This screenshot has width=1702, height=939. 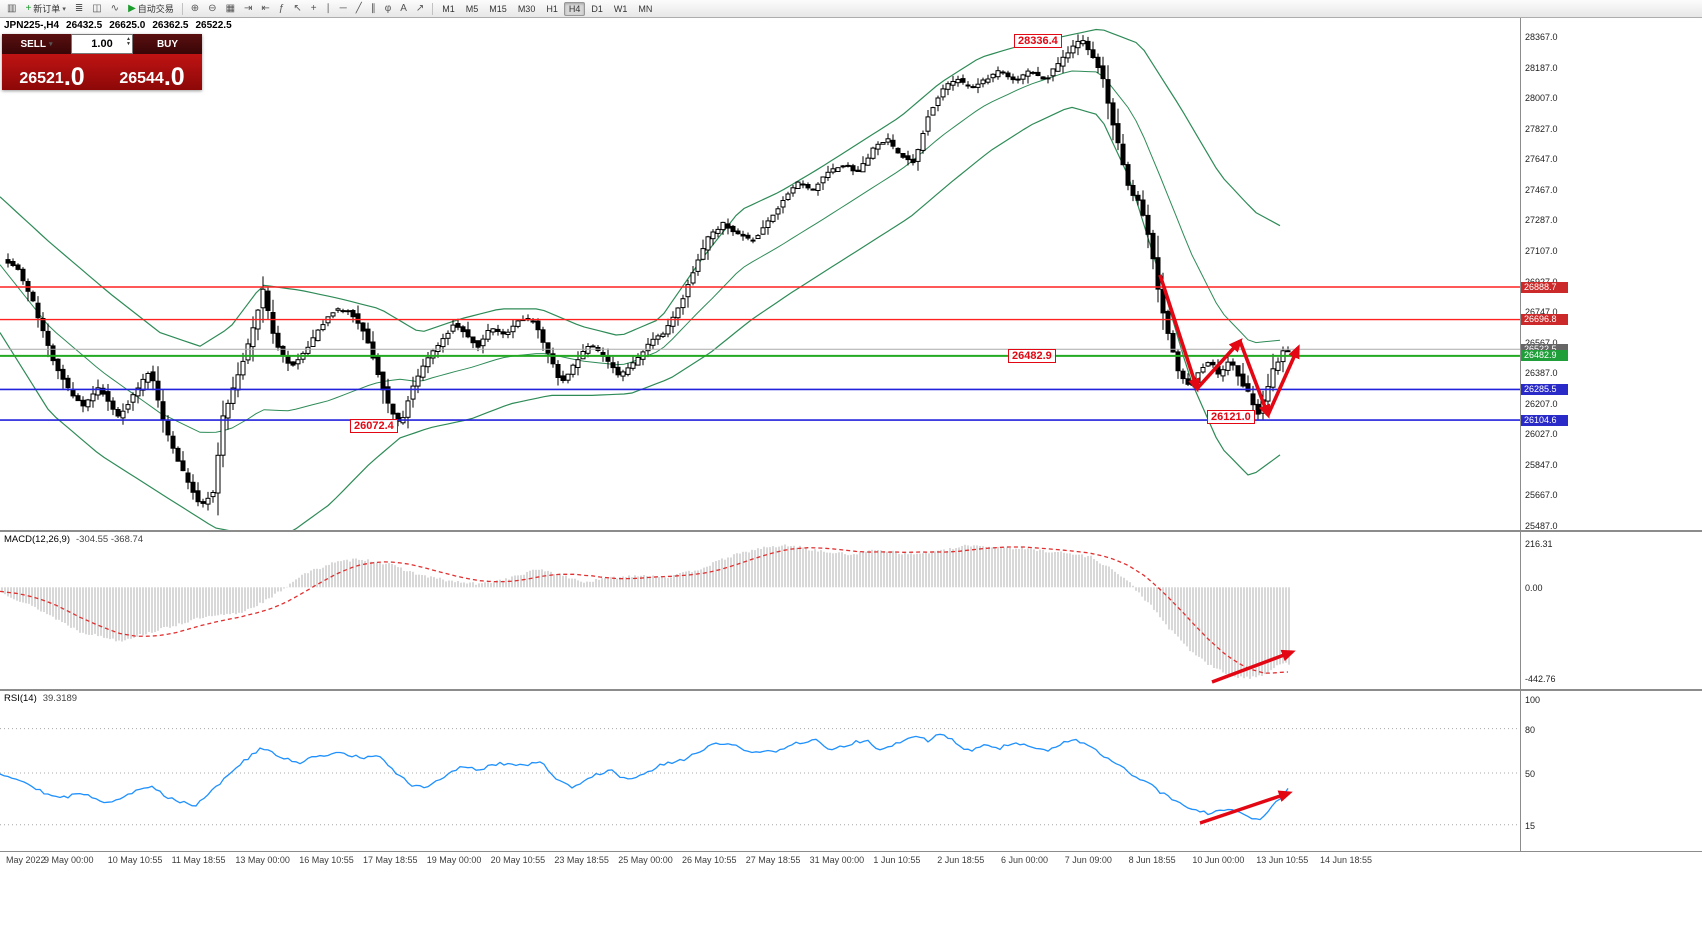 I want to click on crosshair-button: +, so click(x=314, y=8).